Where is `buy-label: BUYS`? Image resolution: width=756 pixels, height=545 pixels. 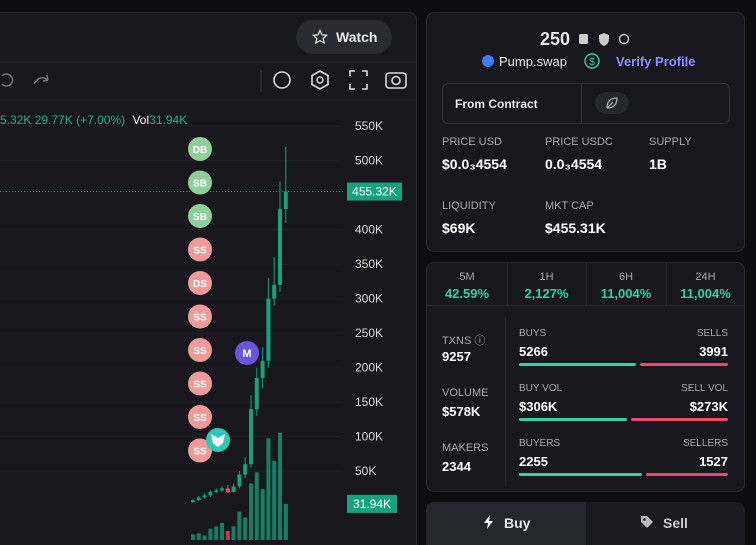 buy-label: BUYS is located at coordinates (533, 333).